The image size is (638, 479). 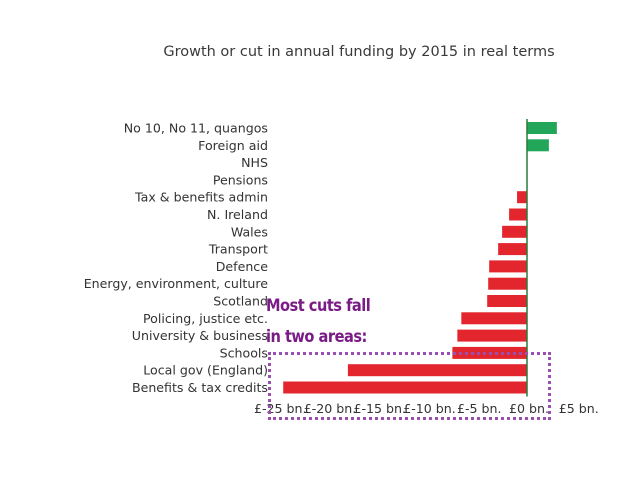 What do you see at coordinates (196, 128) in the screenshot?
I see `category-label: No 10, No 11, quangos` at bounding box center [196, 128].